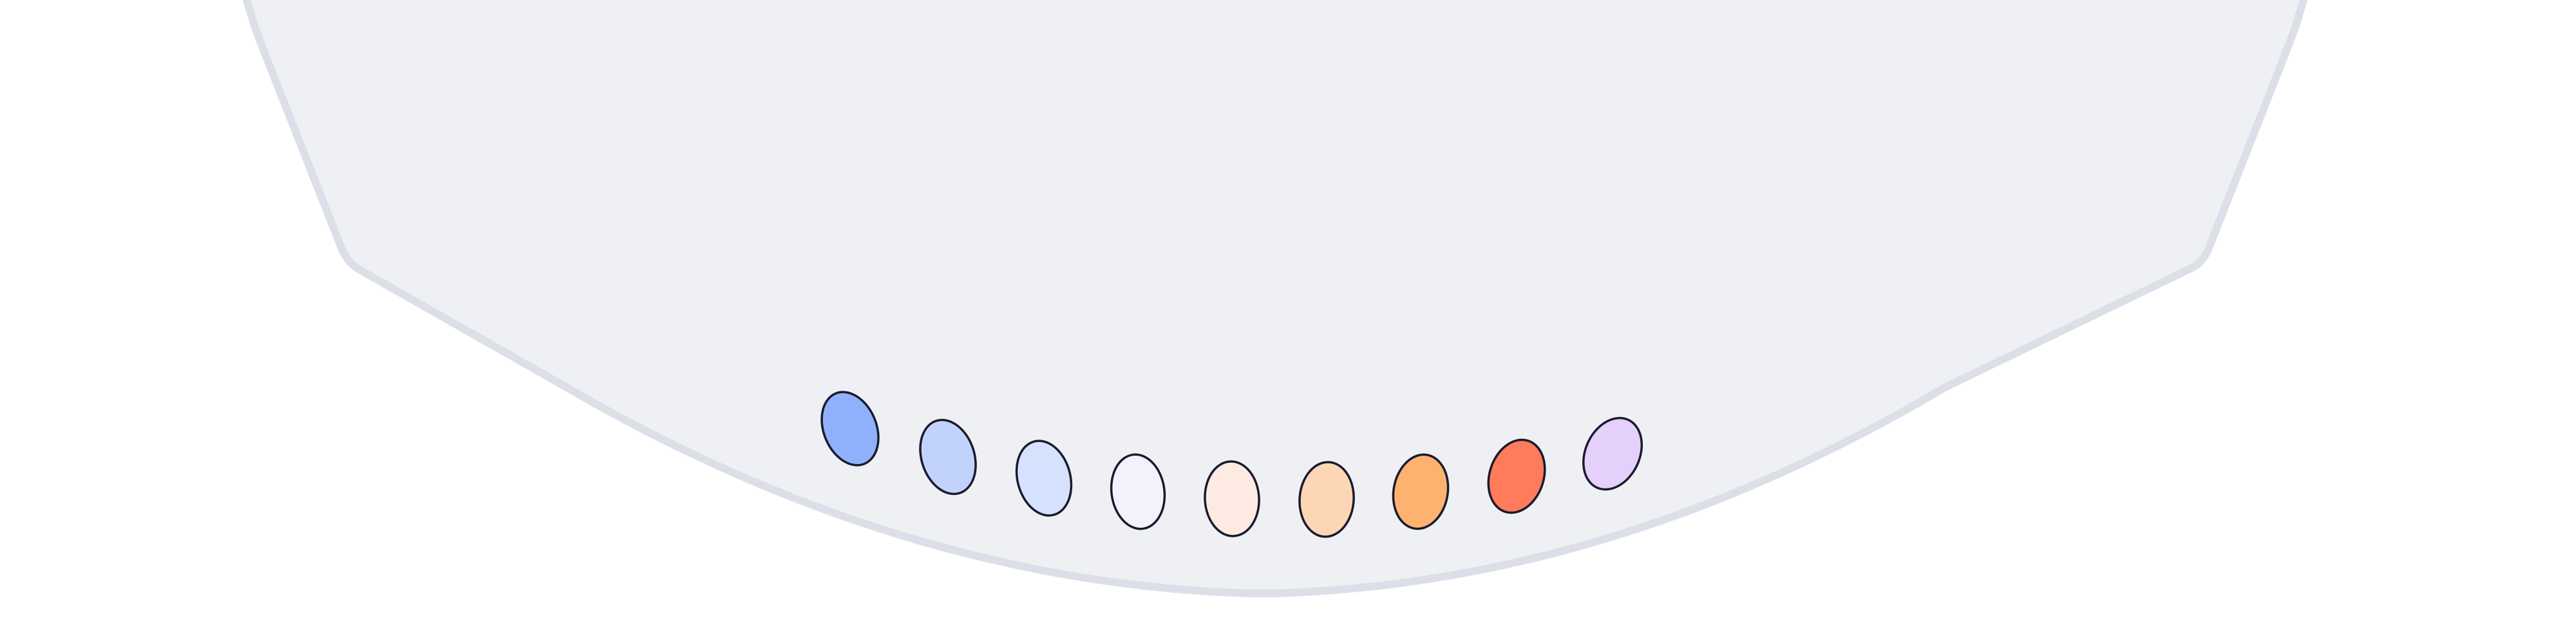 This screenshot has width=2576, height=641. I want to click on lavender-50-swatch, so click(1137, 491).